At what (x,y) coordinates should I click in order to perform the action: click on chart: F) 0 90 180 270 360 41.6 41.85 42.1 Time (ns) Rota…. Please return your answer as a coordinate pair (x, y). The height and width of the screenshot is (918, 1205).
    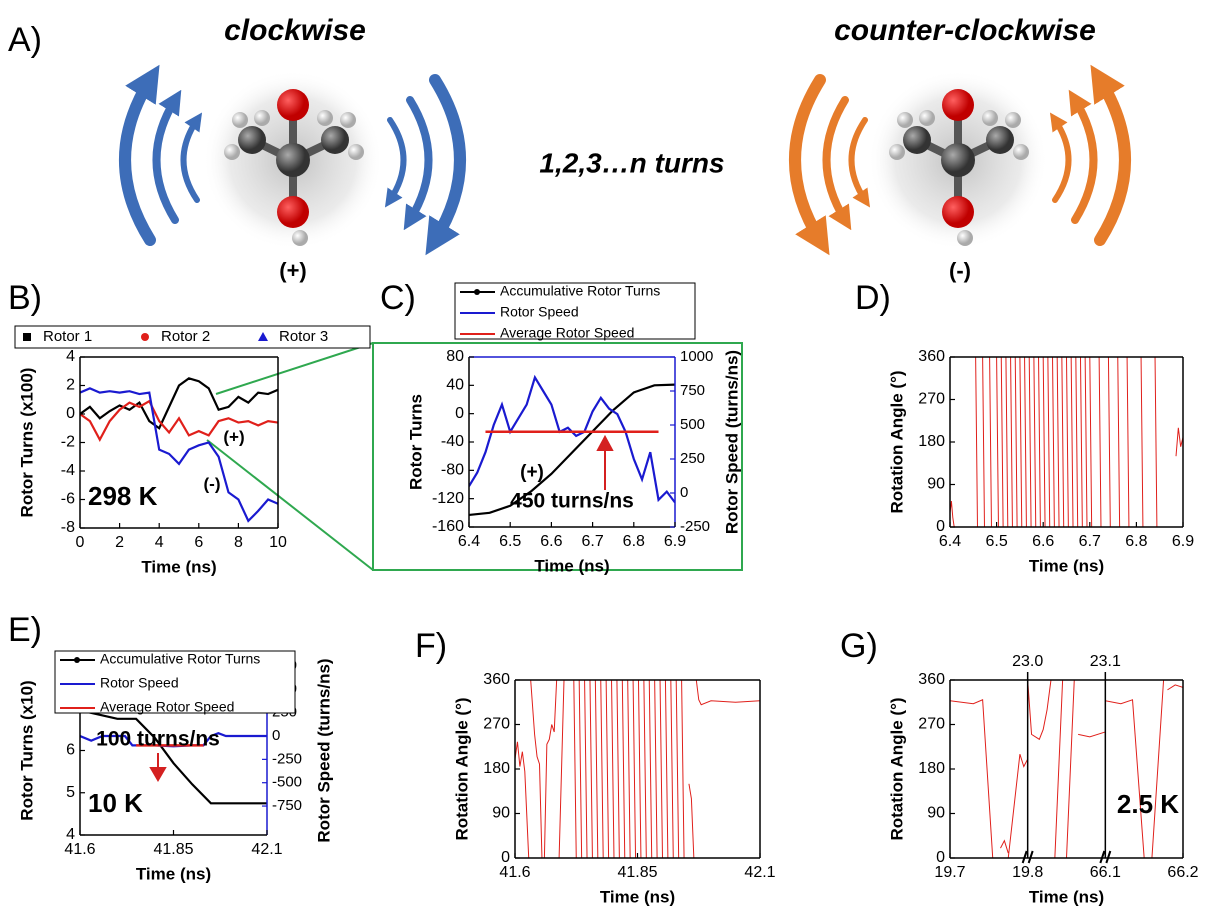
    Looking at the image, I should click on (595, 767).